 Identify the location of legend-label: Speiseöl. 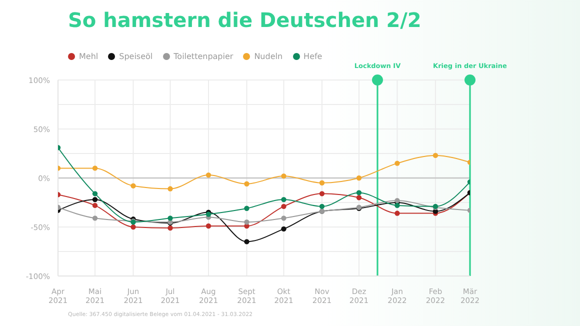
(135, 56).